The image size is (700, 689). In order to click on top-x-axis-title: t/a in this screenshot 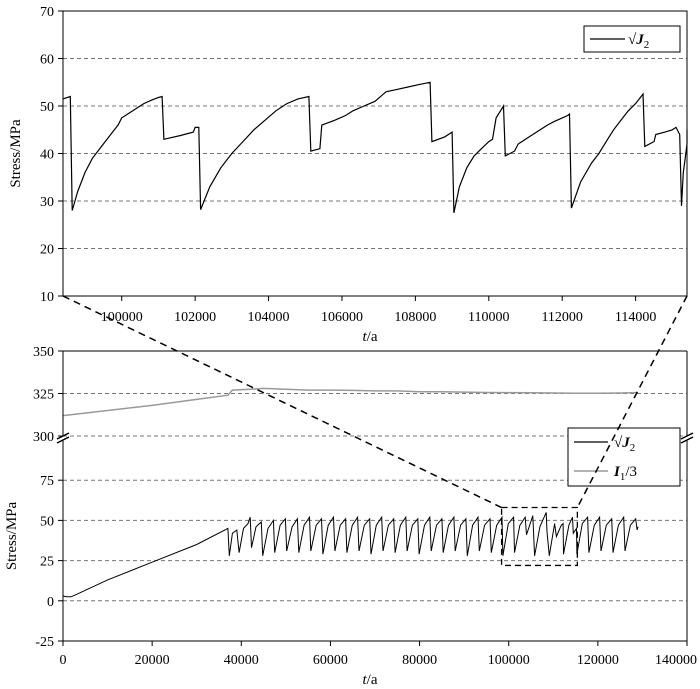, I will do `click(370, 337)`.